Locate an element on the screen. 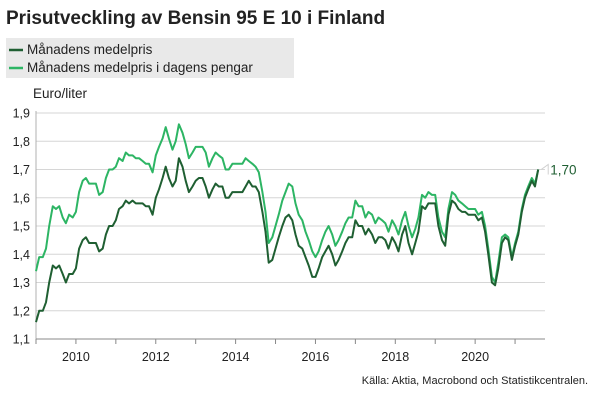 The width and height of the screenshot is (601, 401). legend-box is located at coordinates (150, 58).